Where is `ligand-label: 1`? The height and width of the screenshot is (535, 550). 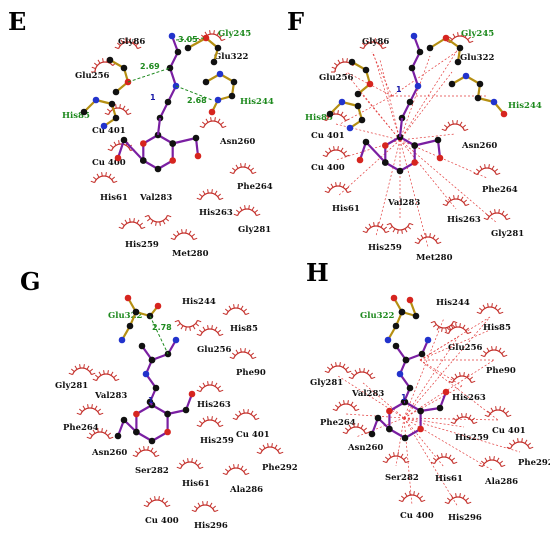 ligand-label: 1 is located at coordinates (399, 89).